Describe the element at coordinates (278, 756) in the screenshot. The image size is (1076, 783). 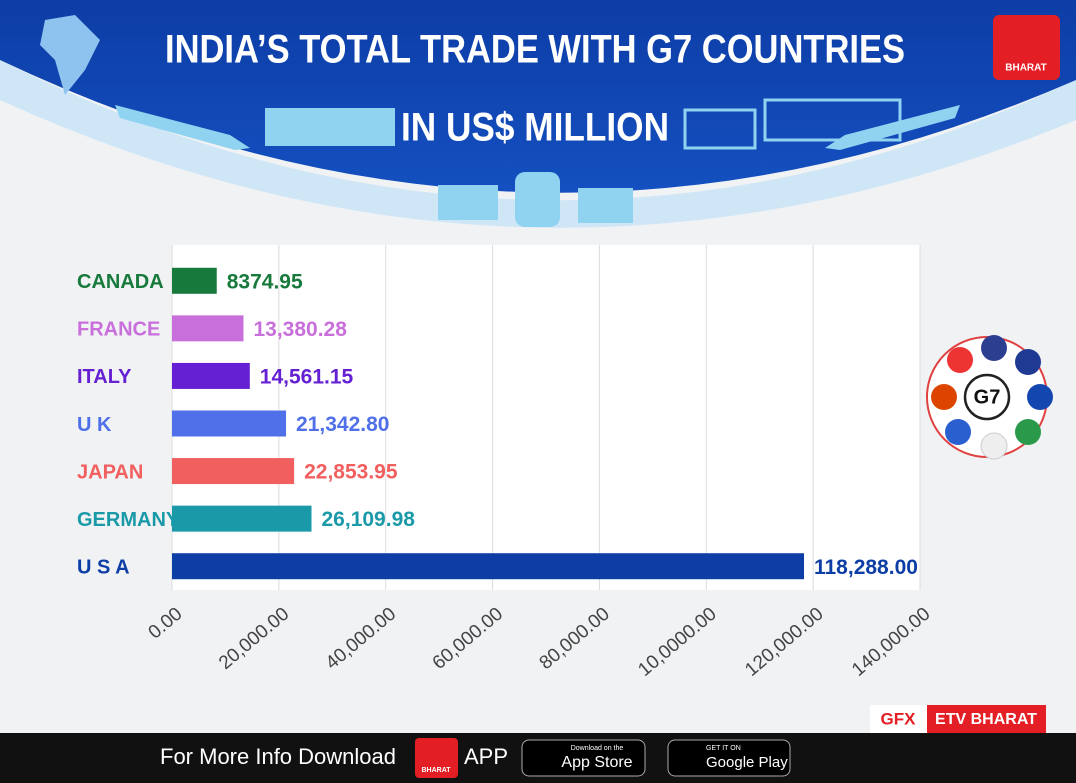
I see `footer-text: For More Info Download` at that location.